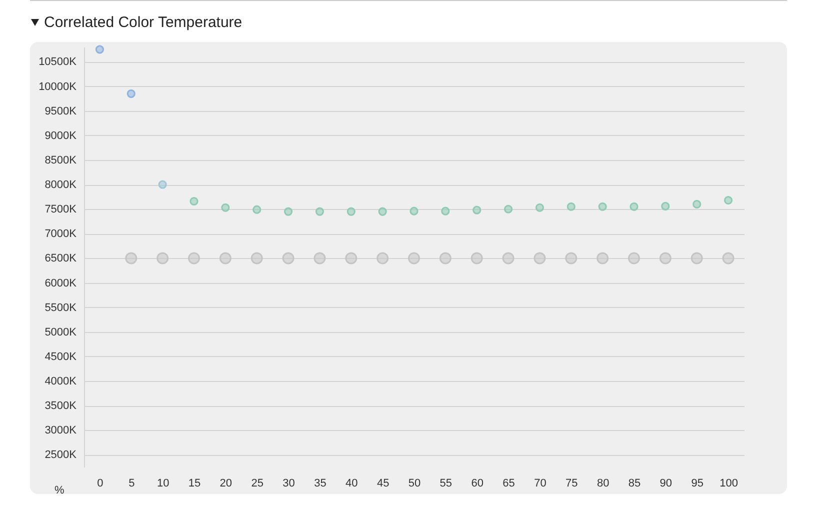 This screenshot has height=509, width=829. What do you see at coordinates (61, 308) in the screenshot?
I see `y-tick-label: 5500K` at bounding box center [61, 308].